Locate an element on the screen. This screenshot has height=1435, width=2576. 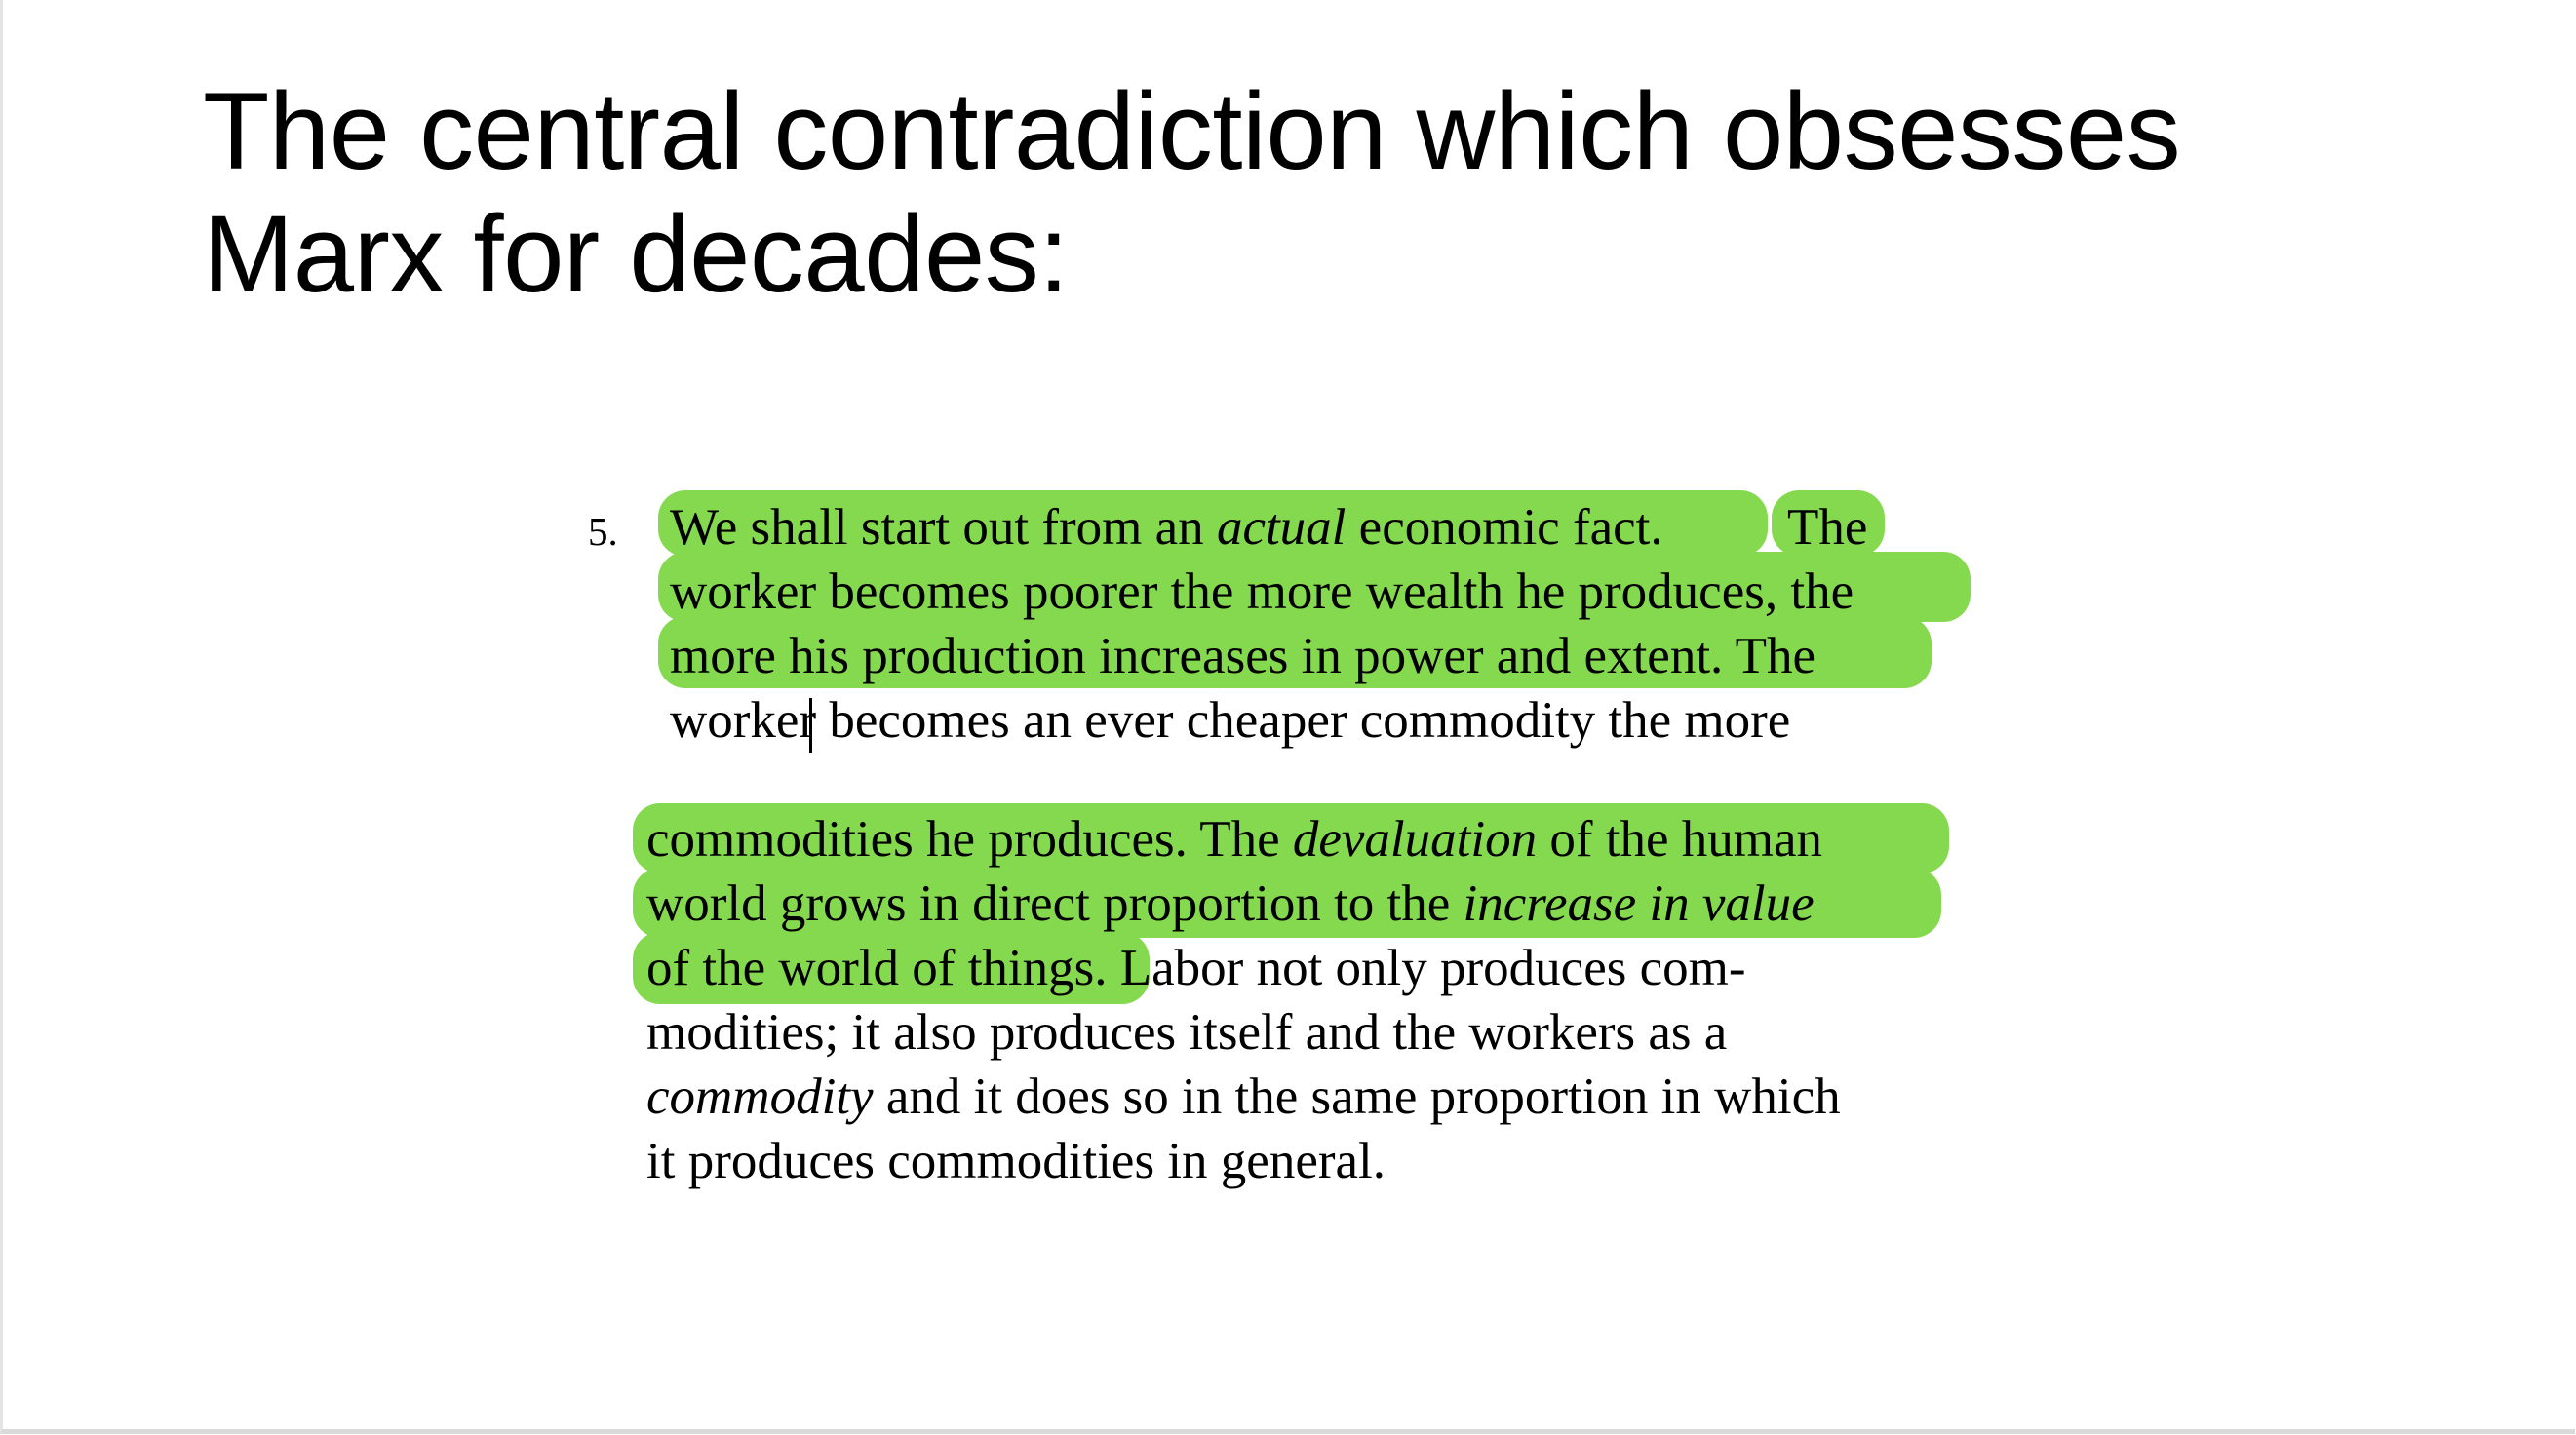
list-item-number: 5. is located at coordinates (603, 531).